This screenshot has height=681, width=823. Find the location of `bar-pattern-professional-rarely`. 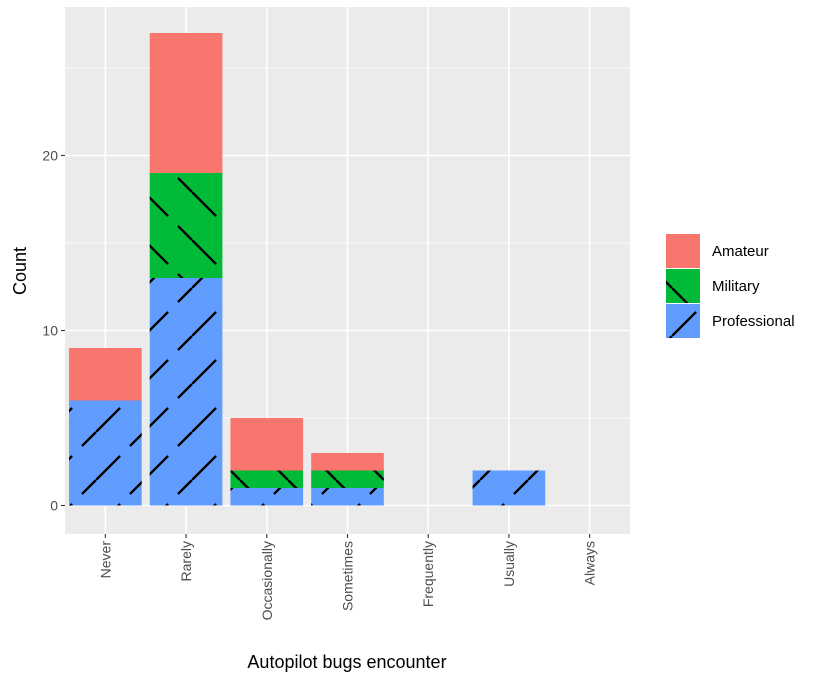

bar-pattern-professional-rarely is located at coordinates (186, 392).